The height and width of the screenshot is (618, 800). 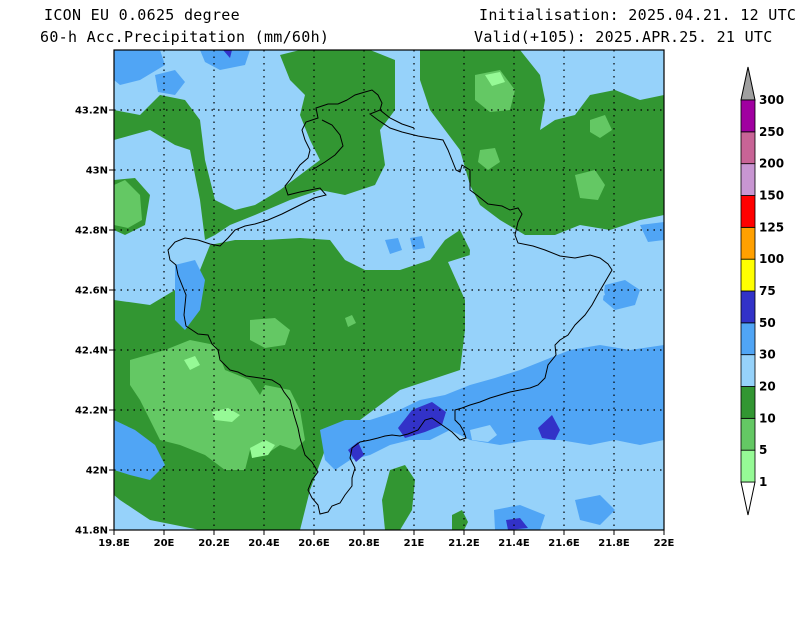 I want to click on model-title: ICON EU 0.0625 degree, so click(x=142, y=15).